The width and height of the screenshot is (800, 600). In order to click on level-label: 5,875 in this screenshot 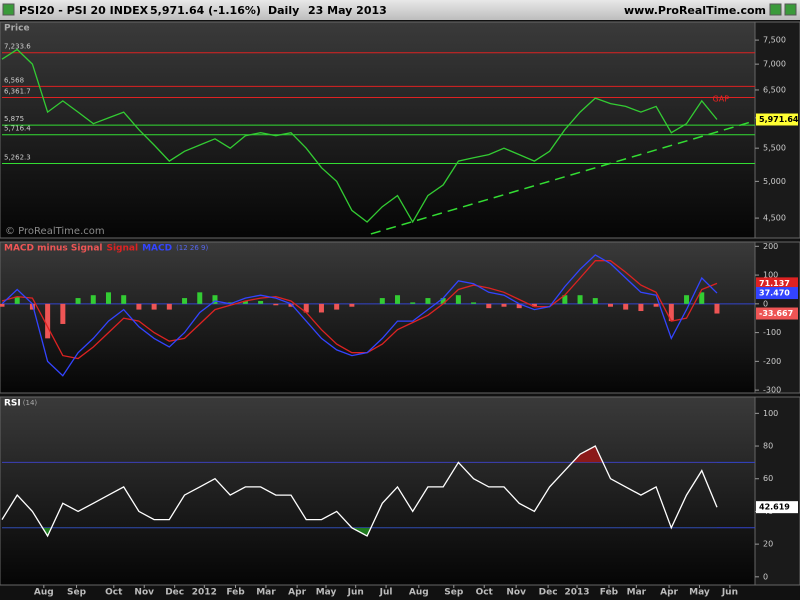, I will do `click(14, 119)`.